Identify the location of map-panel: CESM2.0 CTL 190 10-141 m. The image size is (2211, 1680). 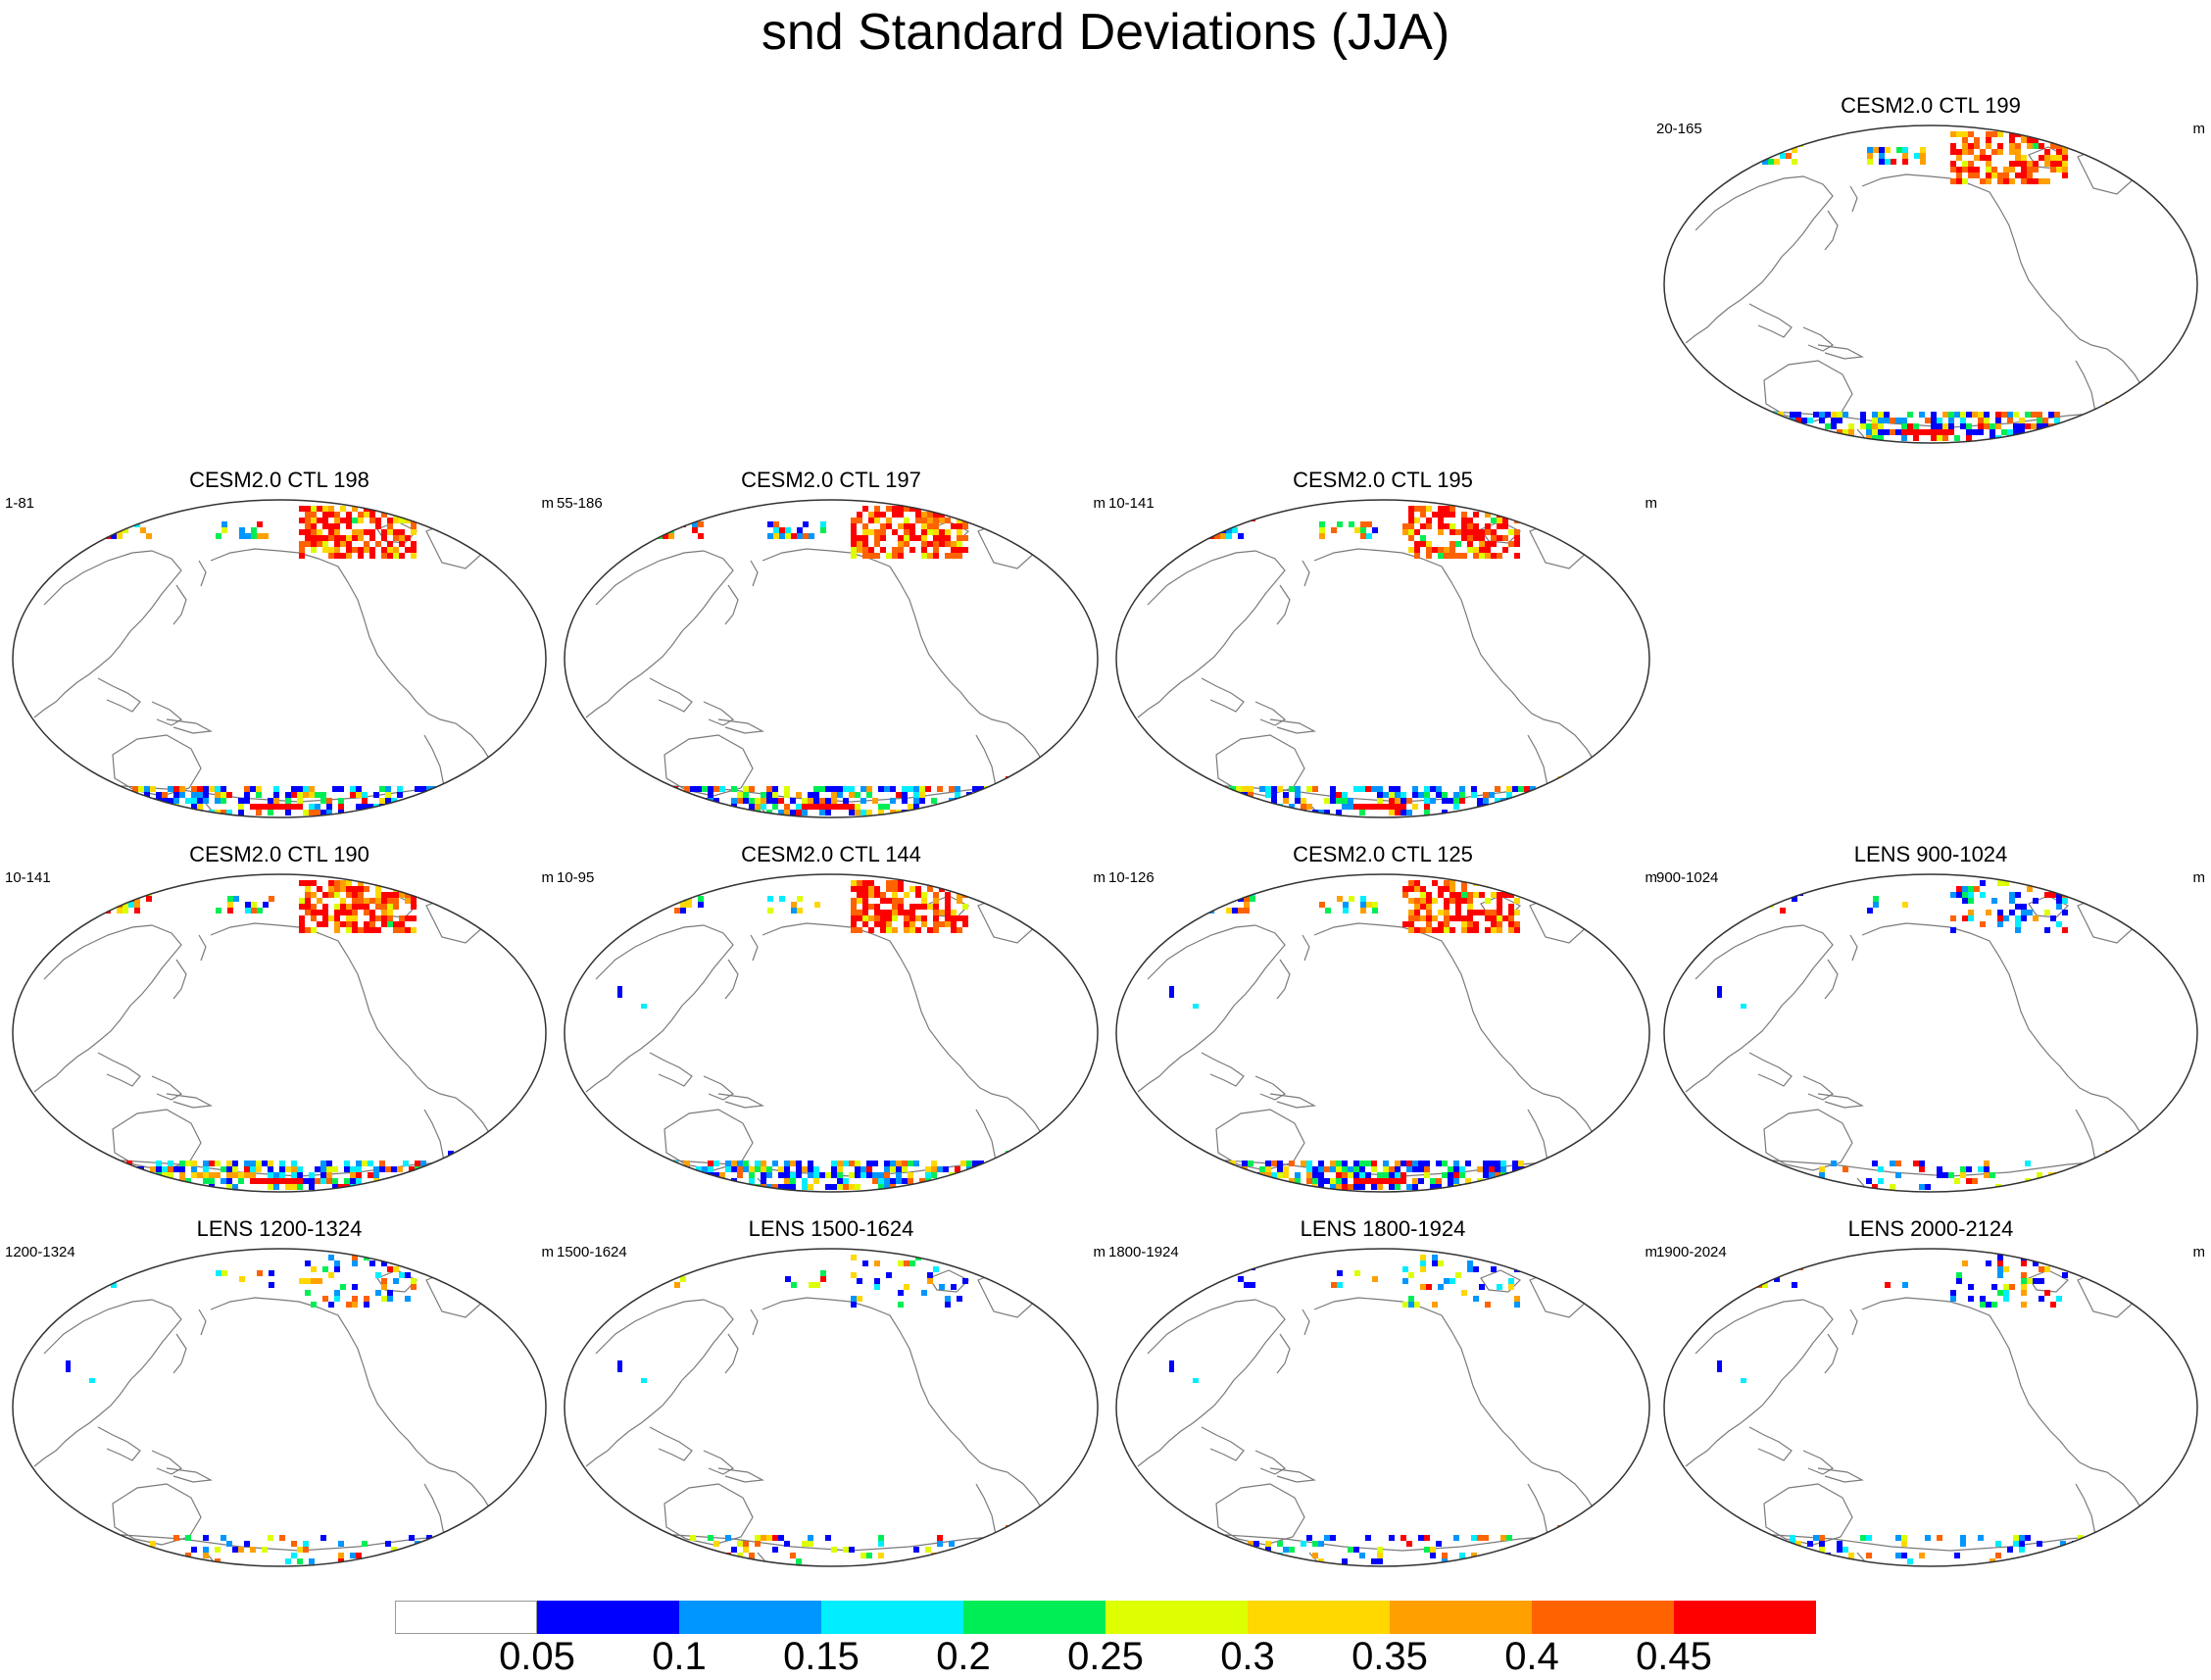
(279, 1023).